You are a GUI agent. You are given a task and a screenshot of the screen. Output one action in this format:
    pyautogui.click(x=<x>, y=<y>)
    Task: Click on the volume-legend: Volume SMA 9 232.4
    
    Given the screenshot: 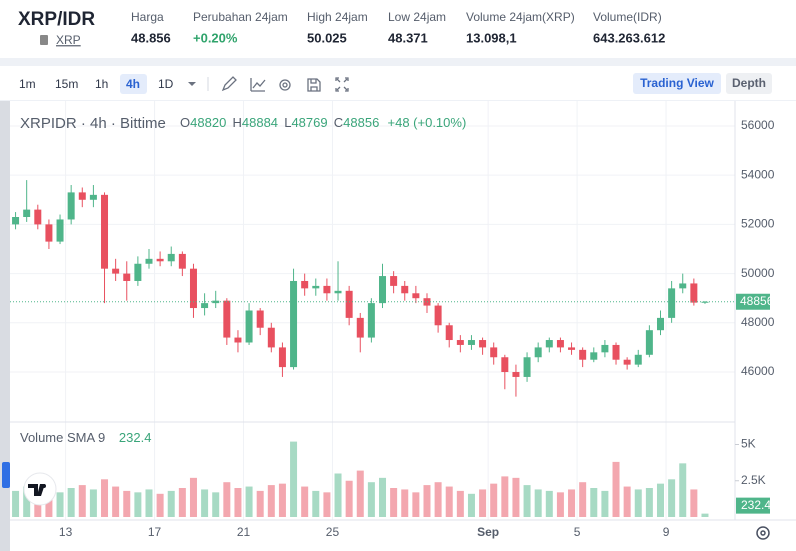 What is the action you would take?
    pyautogui.click(x=85, y=437)
    